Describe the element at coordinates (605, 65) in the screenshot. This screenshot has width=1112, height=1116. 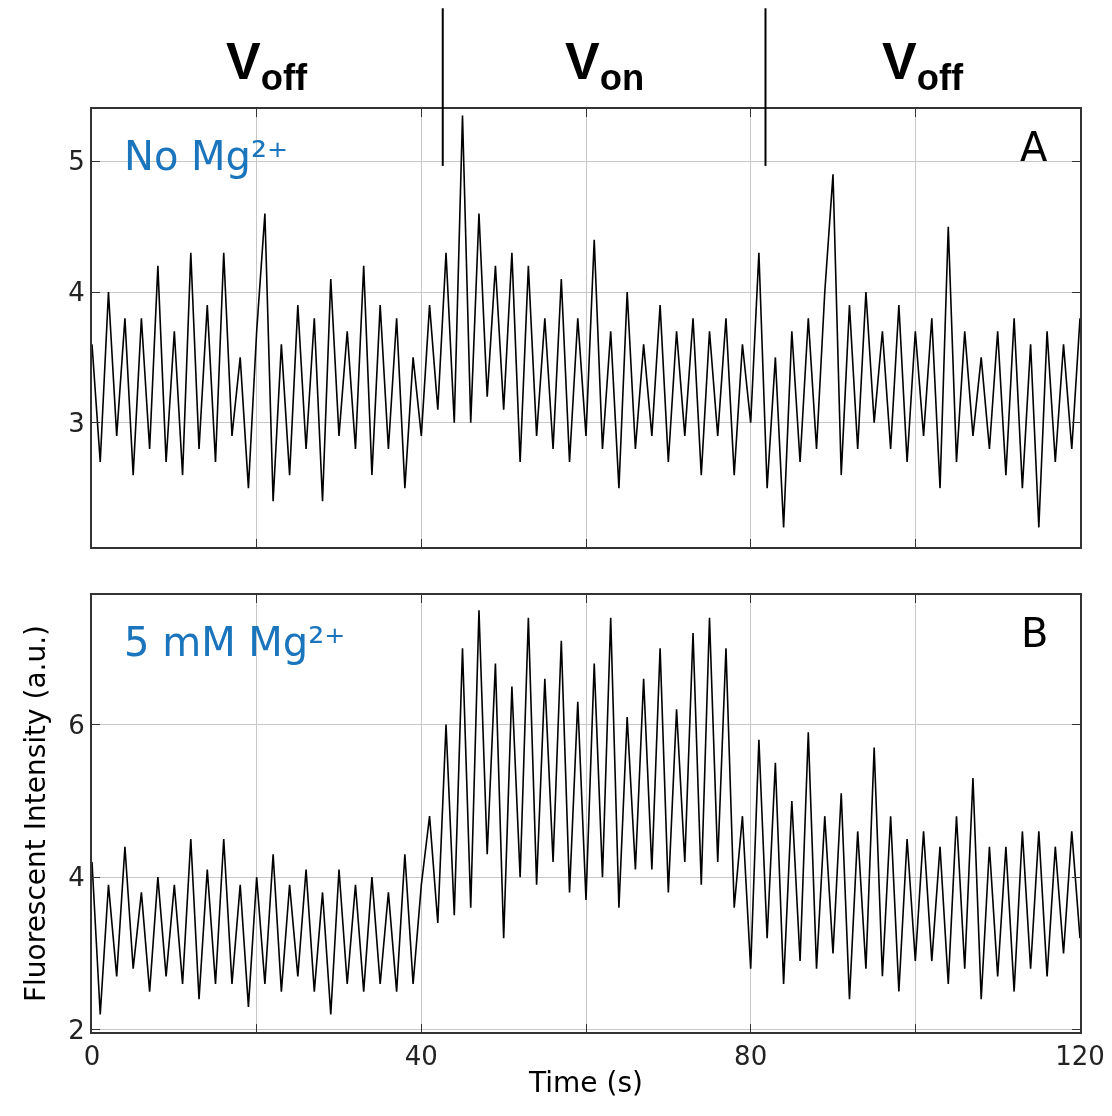
I see `text: V$_{on}$` at that location.